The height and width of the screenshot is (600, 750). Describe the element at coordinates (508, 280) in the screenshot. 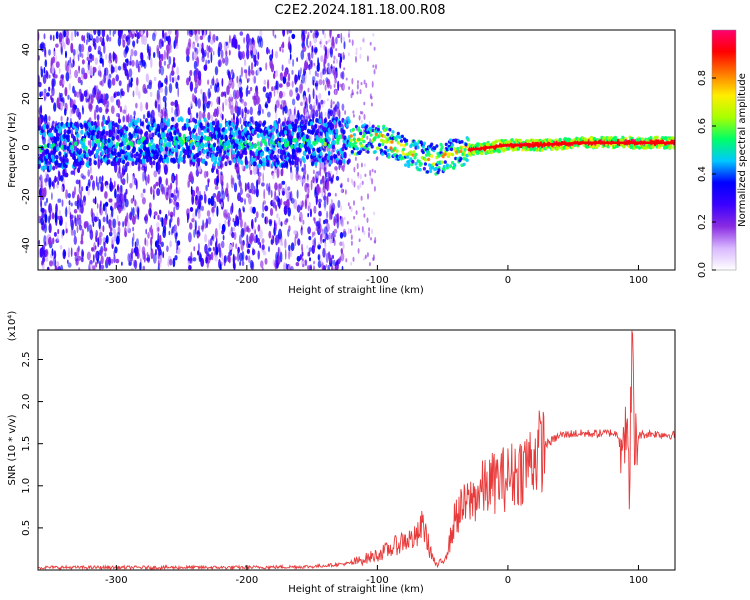

I see `x-tick-label: 0` at that location.